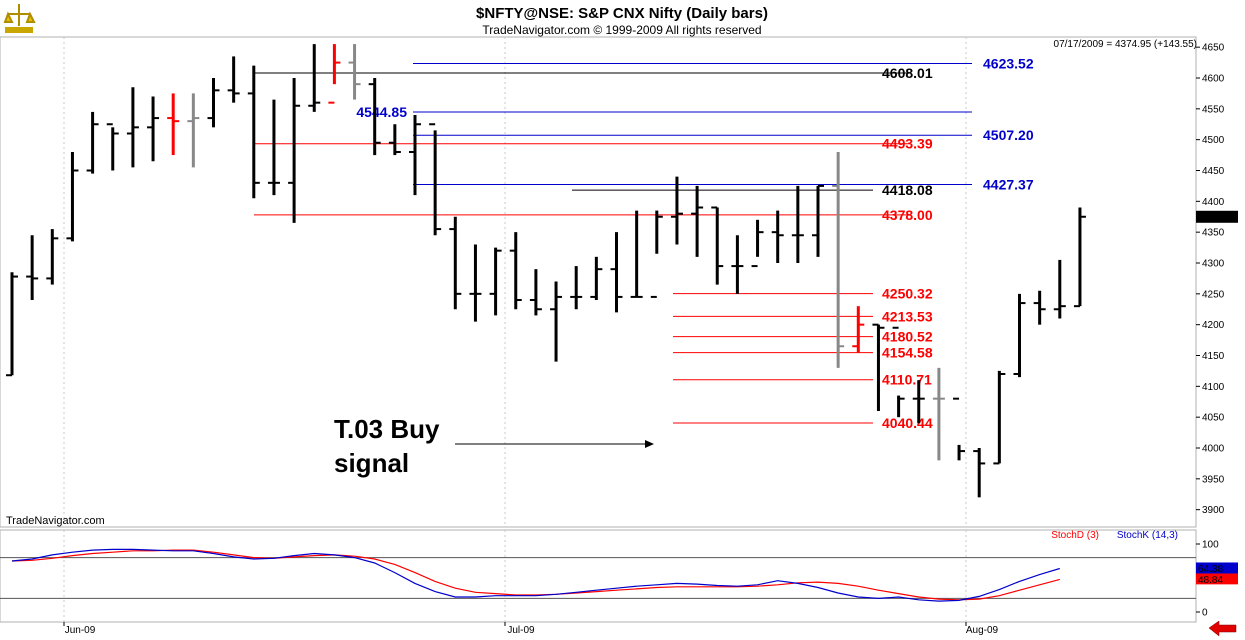  I want to click on x-tick-label: Jul-09, so click(521, 630).